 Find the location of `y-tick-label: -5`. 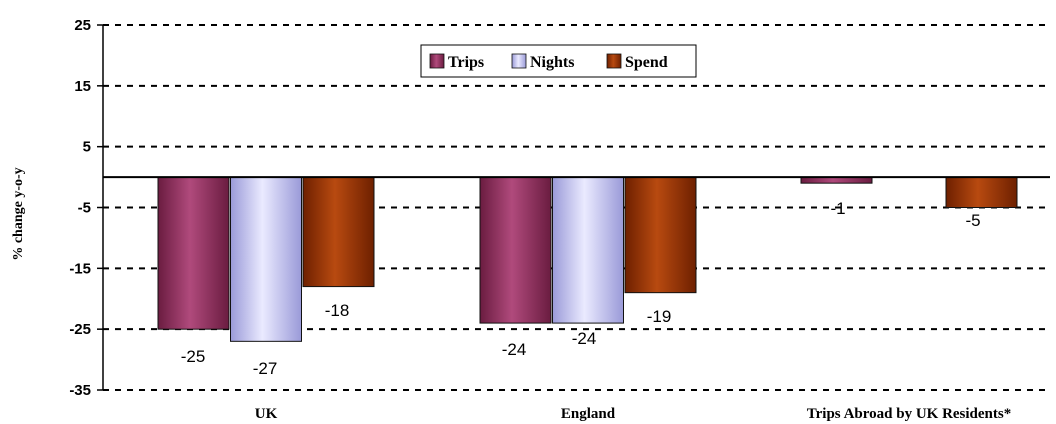

y-tick-label: -5 is located at coordinates (84, 208).